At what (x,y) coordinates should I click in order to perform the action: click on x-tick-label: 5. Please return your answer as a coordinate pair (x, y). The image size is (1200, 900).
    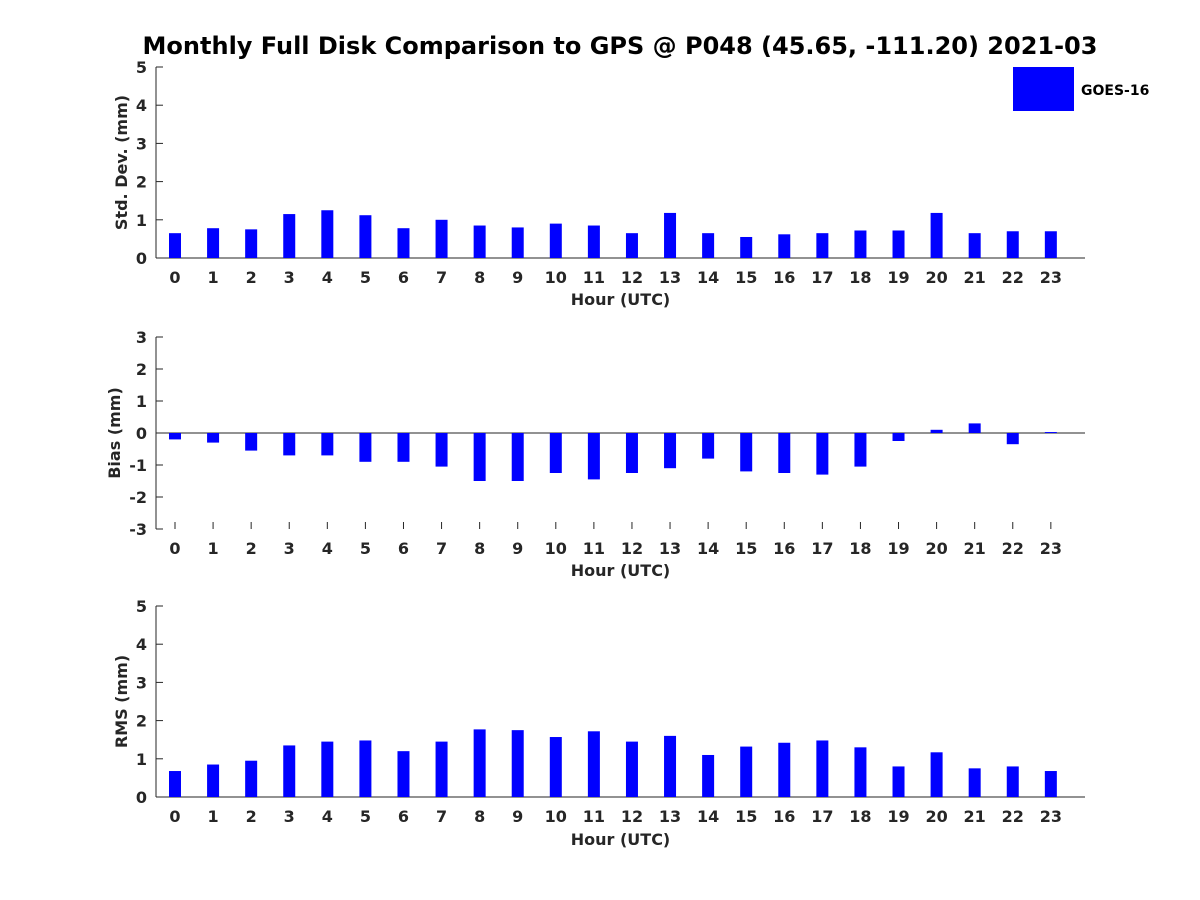
    Looking at the image, I should click on (365, 277).